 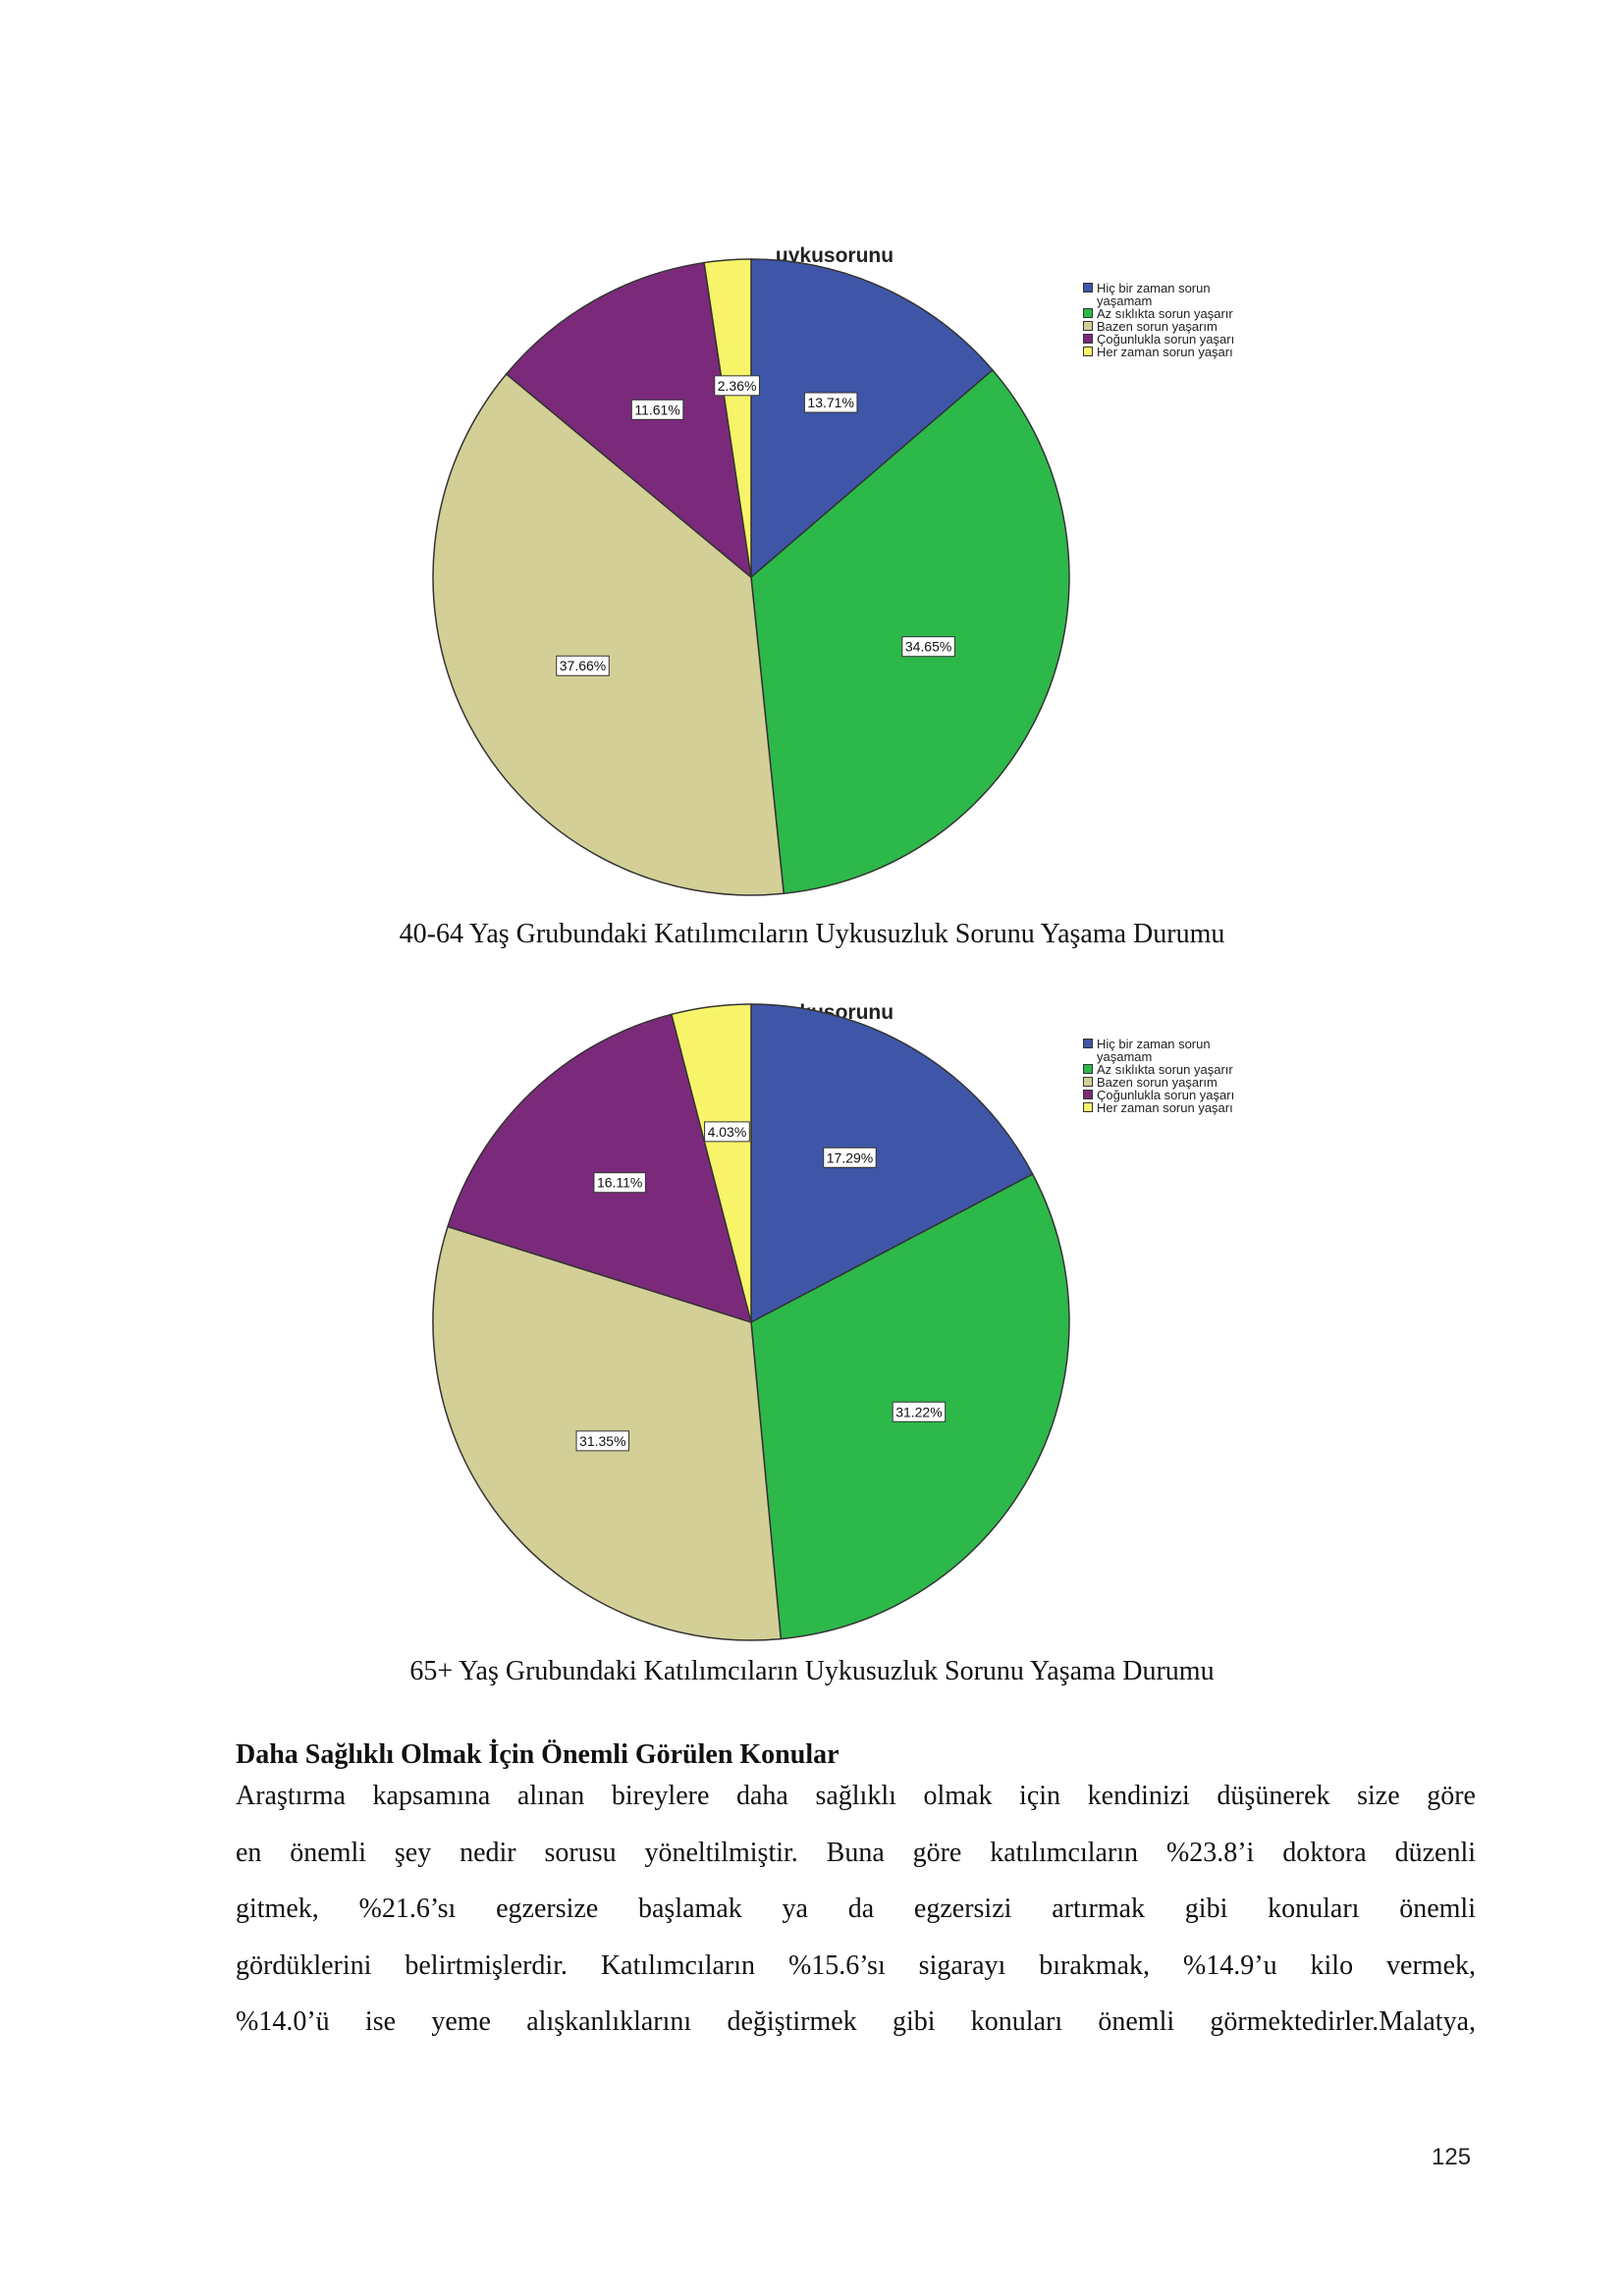 What do you see at coordinates (834, 255) in the screenshot?
I see `chart-title: uykusorunu` at bounding box center [834, 255].